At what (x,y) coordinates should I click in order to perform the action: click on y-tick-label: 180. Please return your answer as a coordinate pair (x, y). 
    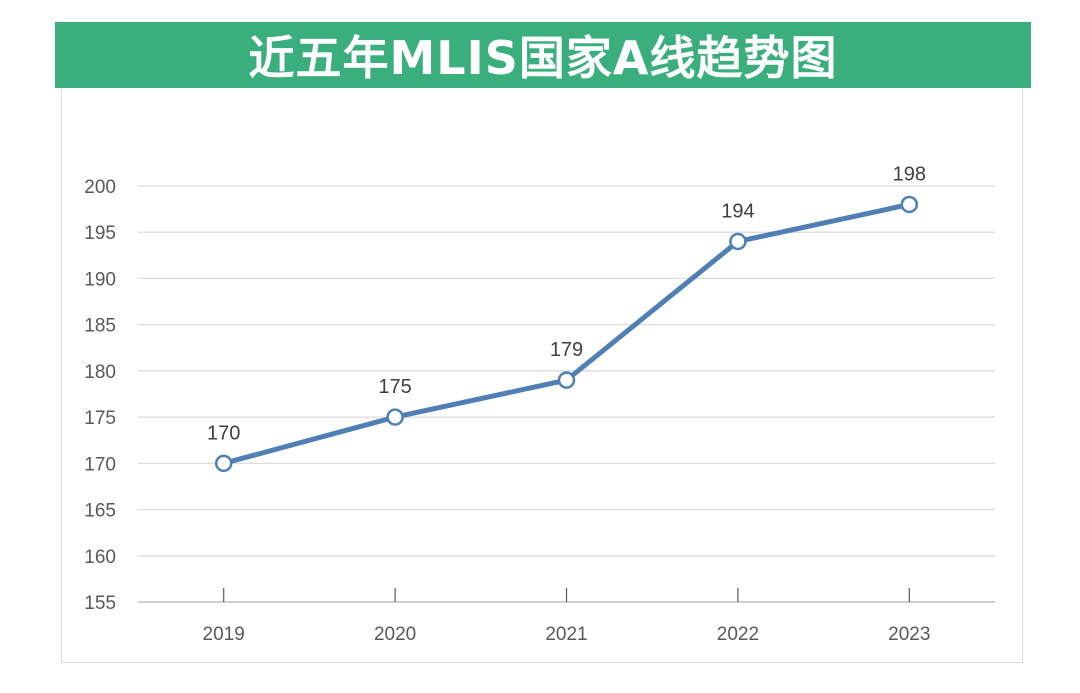
    Looking at the image, I should click on (100, 372).